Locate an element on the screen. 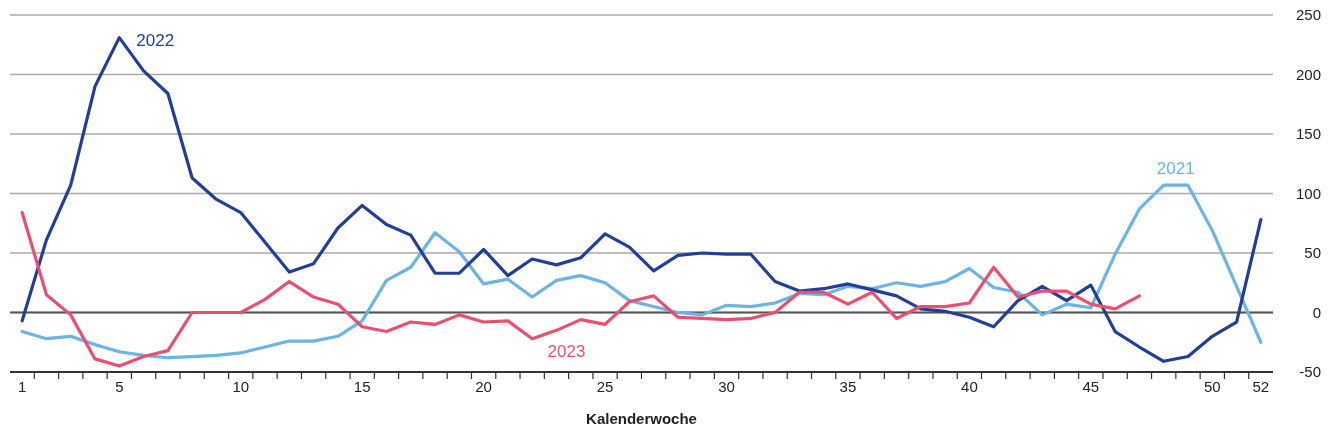  y-tick-label: 200 is located at coordinates (1308, 74).